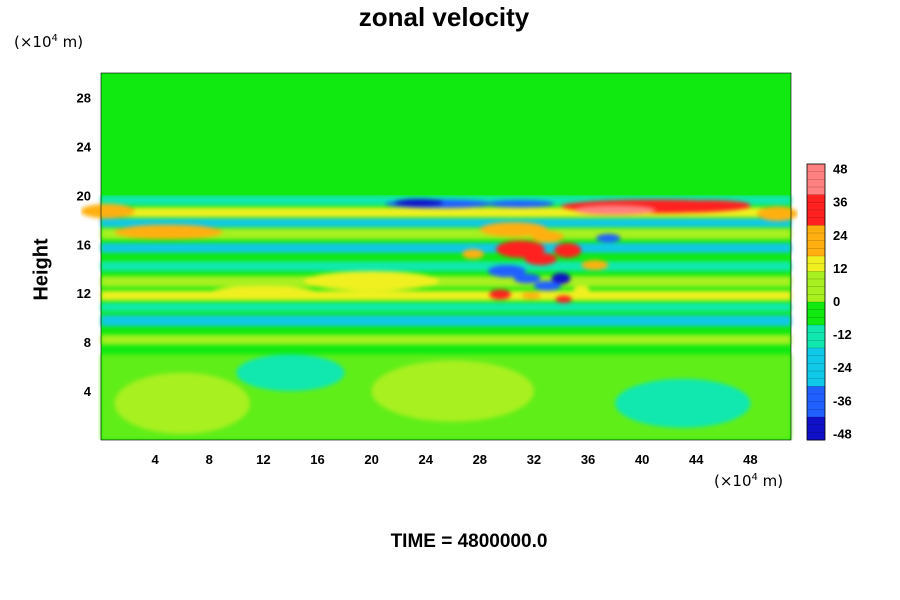  What do you see at coordinates (750, 459) in the screenshot?
I see `x-tick-label: 48` at bounding box center [750, 459].